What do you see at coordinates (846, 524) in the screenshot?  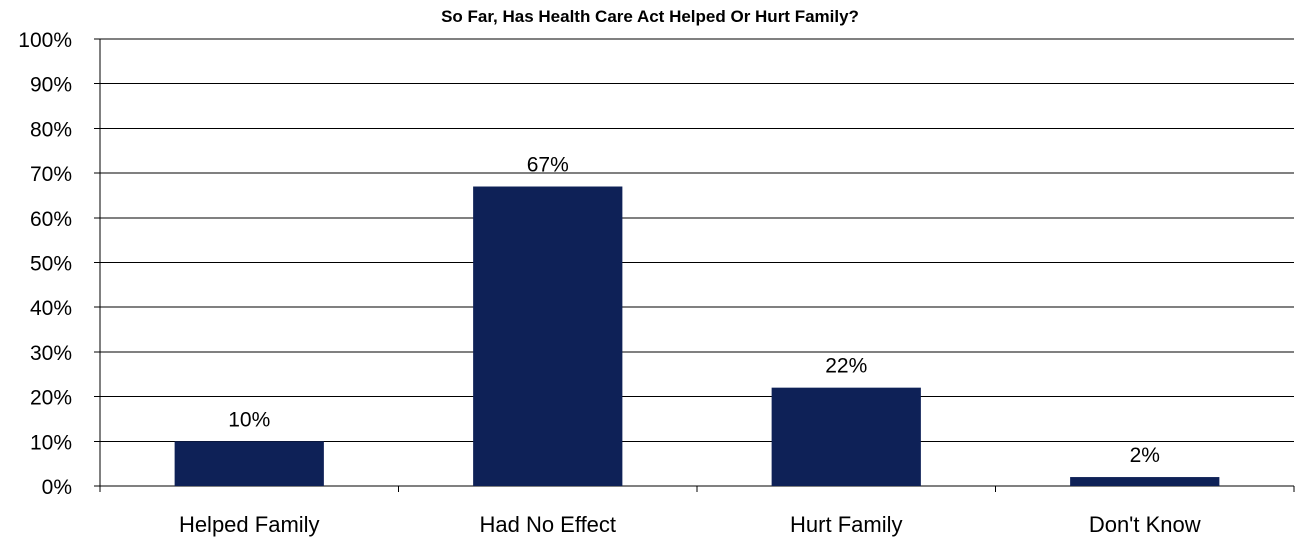 I see `x-category-label: Hurt Family` at bounding box center [846, 524].